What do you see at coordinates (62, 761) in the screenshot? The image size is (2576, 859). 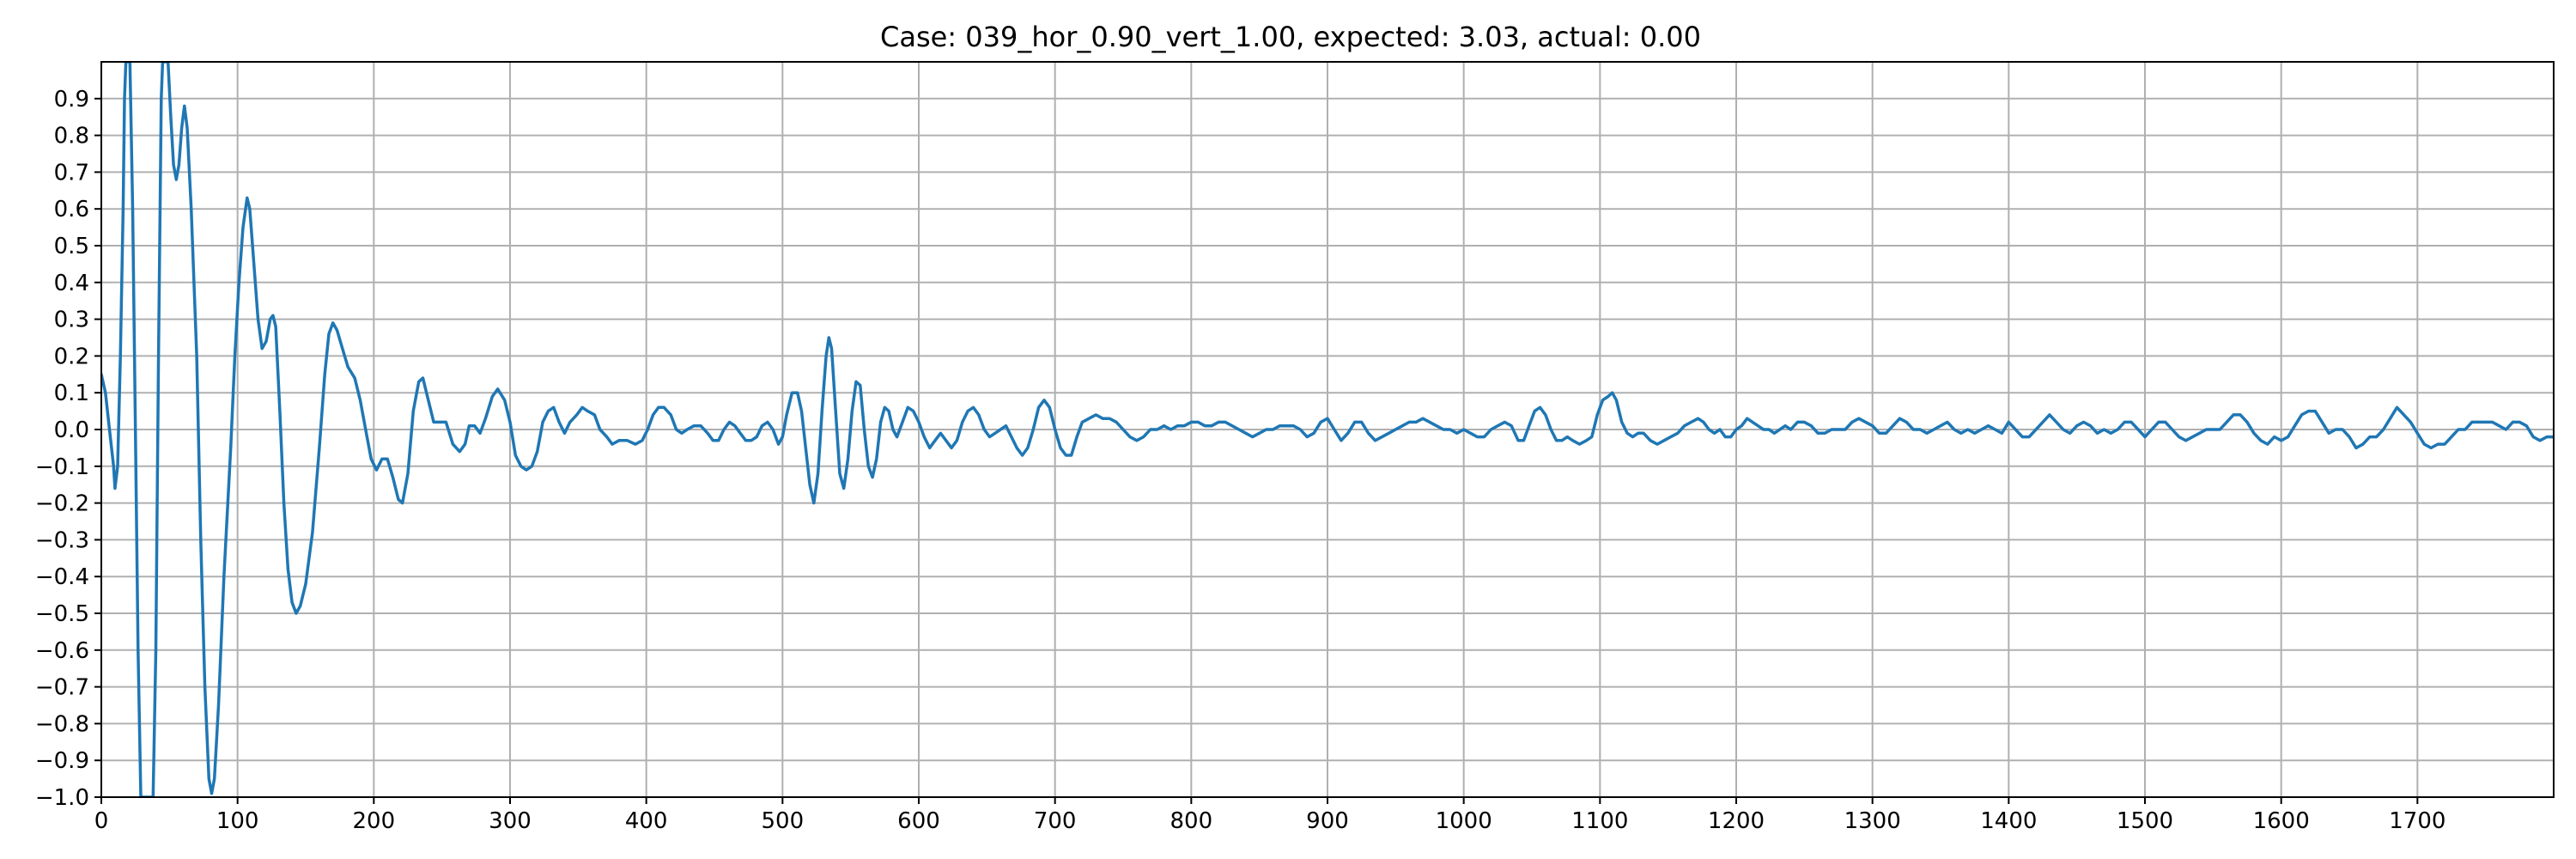 I see `y-tick-label: −0.9` at bounding box center [62, 761].